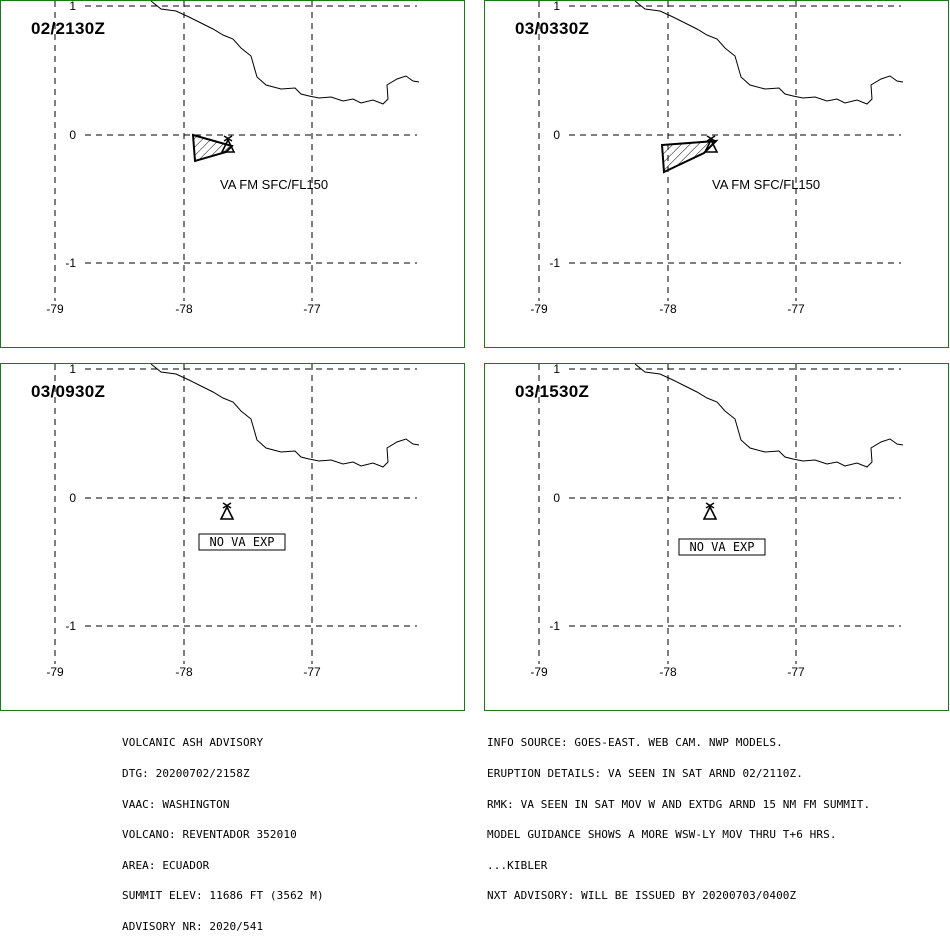  I want to click on panel-time: 03/0330Z, so click(552, 28).